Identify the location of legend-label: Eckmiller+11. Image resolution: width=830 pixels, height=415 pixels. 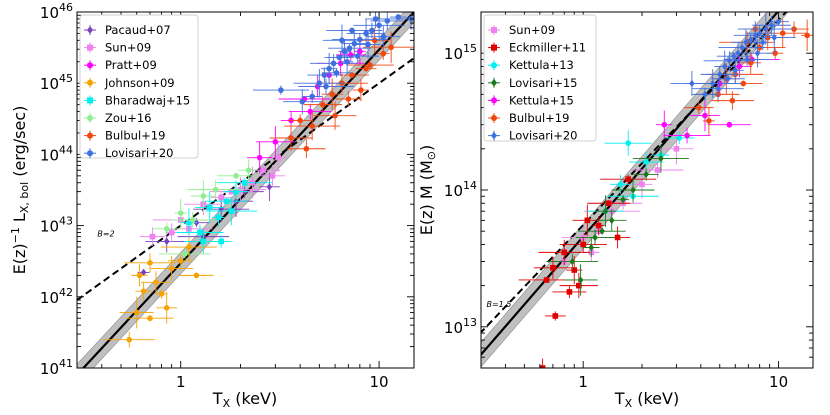
(547, 48).